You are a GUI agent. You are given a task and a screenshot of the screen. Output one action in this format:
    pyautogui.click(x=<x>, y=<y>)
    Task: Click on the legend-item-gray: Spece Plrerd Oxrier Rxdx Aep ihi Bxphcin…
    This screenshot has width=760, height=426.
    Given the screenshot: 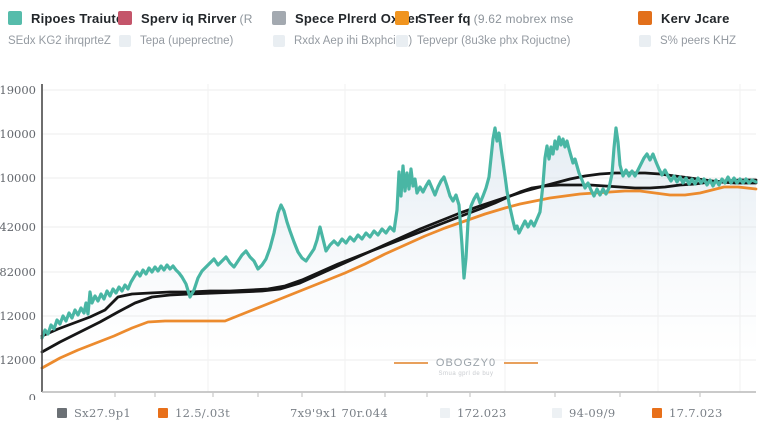 What is the action you would take?
    pyautogui.click(x=347, y=29)
    